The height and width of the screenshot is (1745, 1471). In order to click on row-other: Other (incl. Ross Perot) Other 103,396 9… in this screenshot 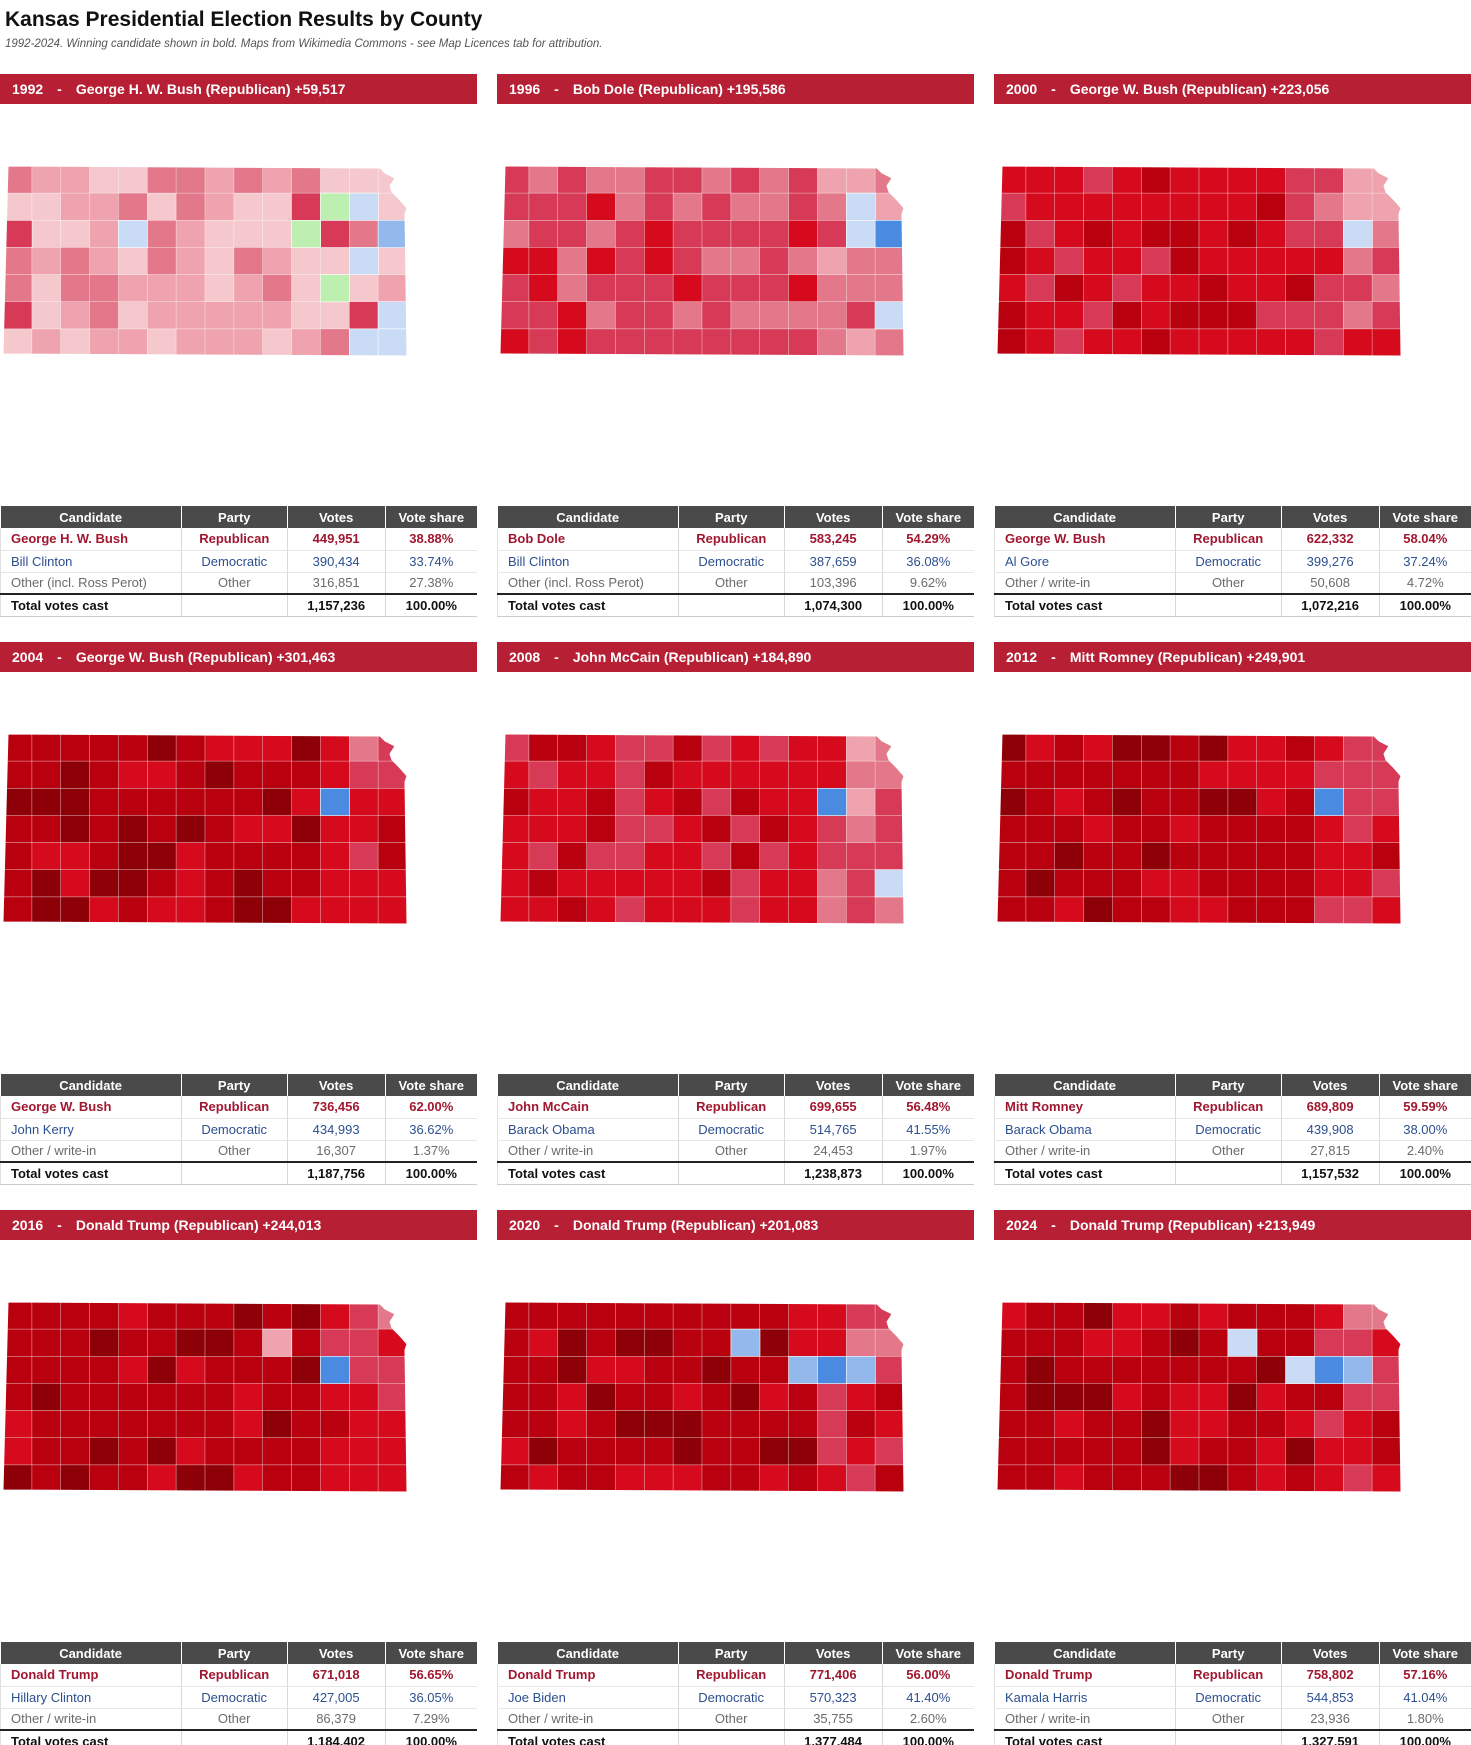, I will do `click(735, 583)`.